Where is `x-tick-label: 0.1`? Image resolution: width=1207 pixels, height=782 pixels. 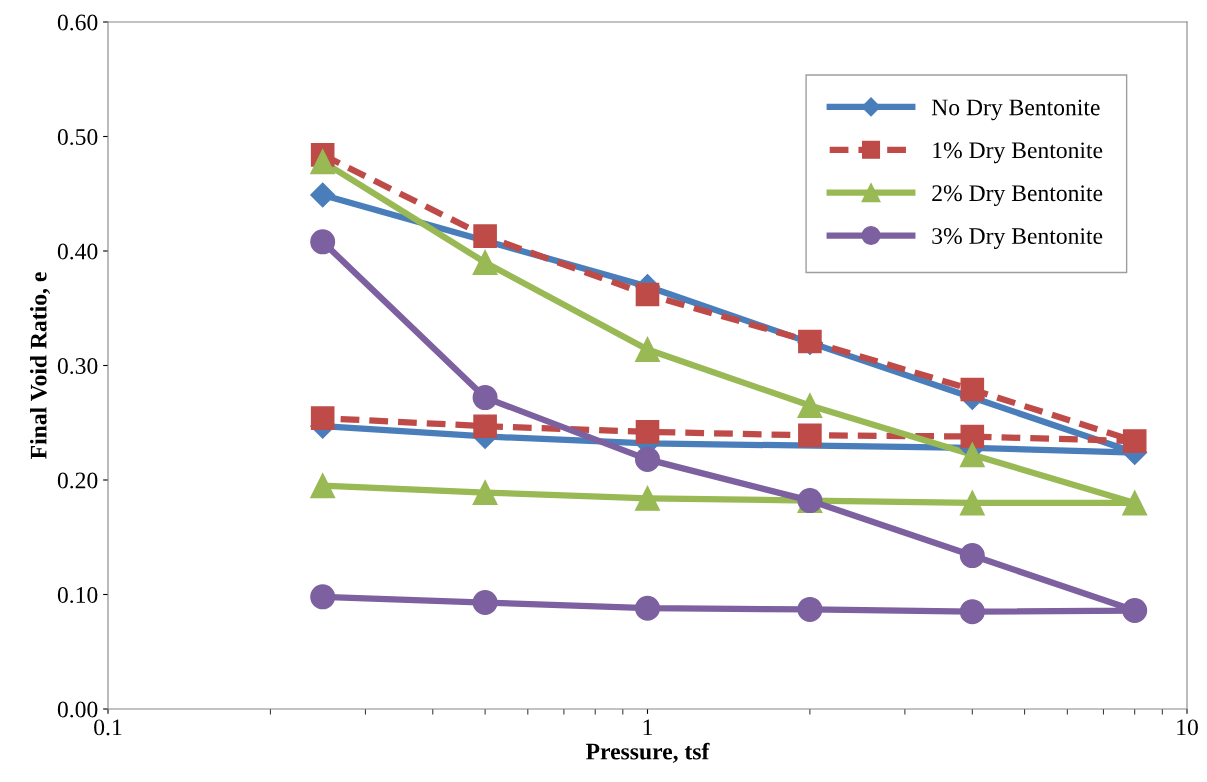 x-tick-label: 0.1 is located at coordinates (108, 727).